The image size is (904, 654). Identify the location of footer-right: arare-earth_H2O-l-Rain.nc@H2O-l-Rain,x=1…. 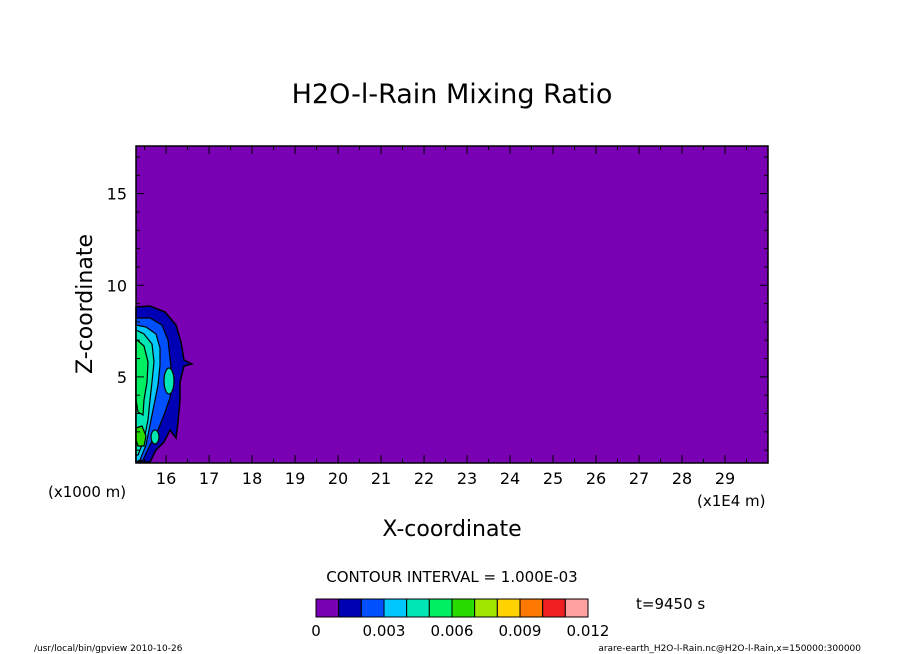
(729, 649).